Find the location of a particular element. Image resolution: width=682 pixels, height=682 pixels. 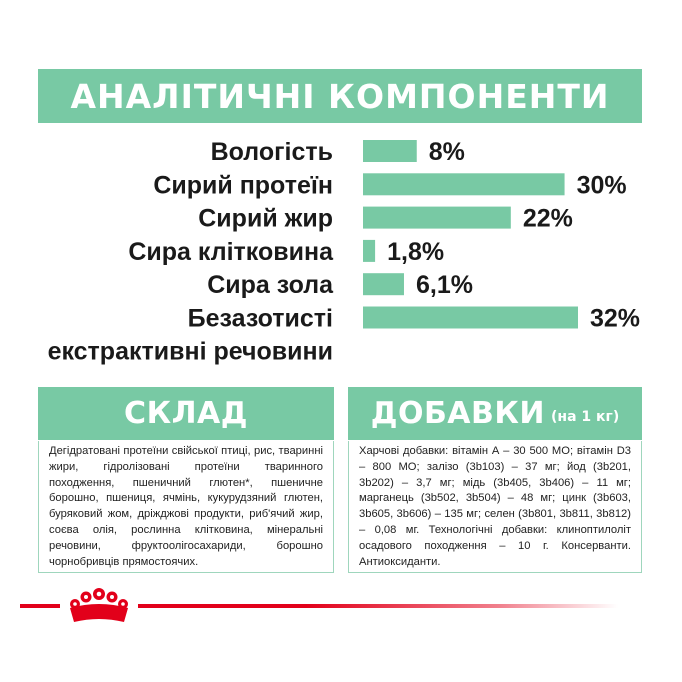

data-label-2: 22% is located at coordinates (548, 219).